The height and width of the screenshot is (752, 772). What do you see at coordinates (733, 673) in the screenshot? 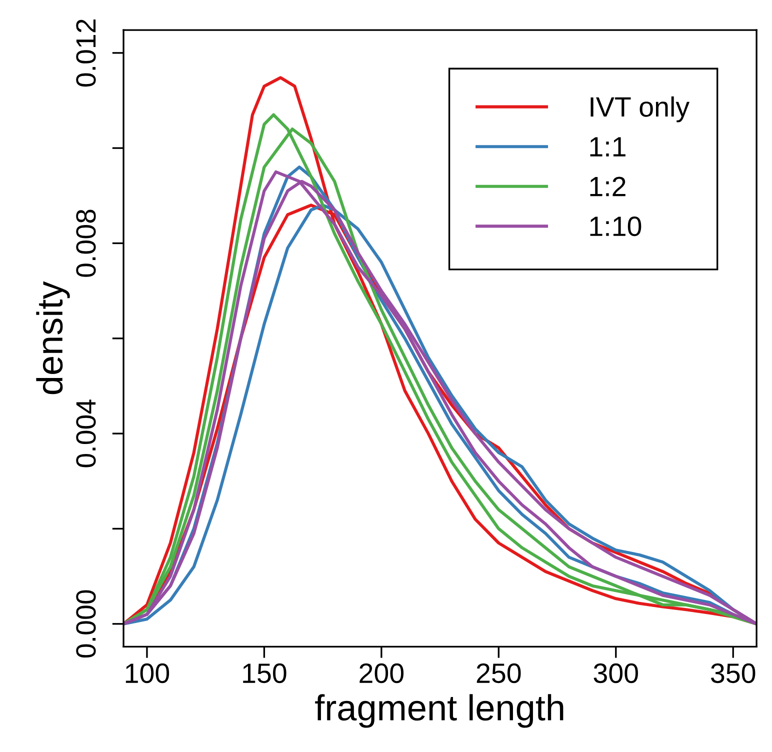
I see `x-tick-label: 350` at bounding box center [733, 673].